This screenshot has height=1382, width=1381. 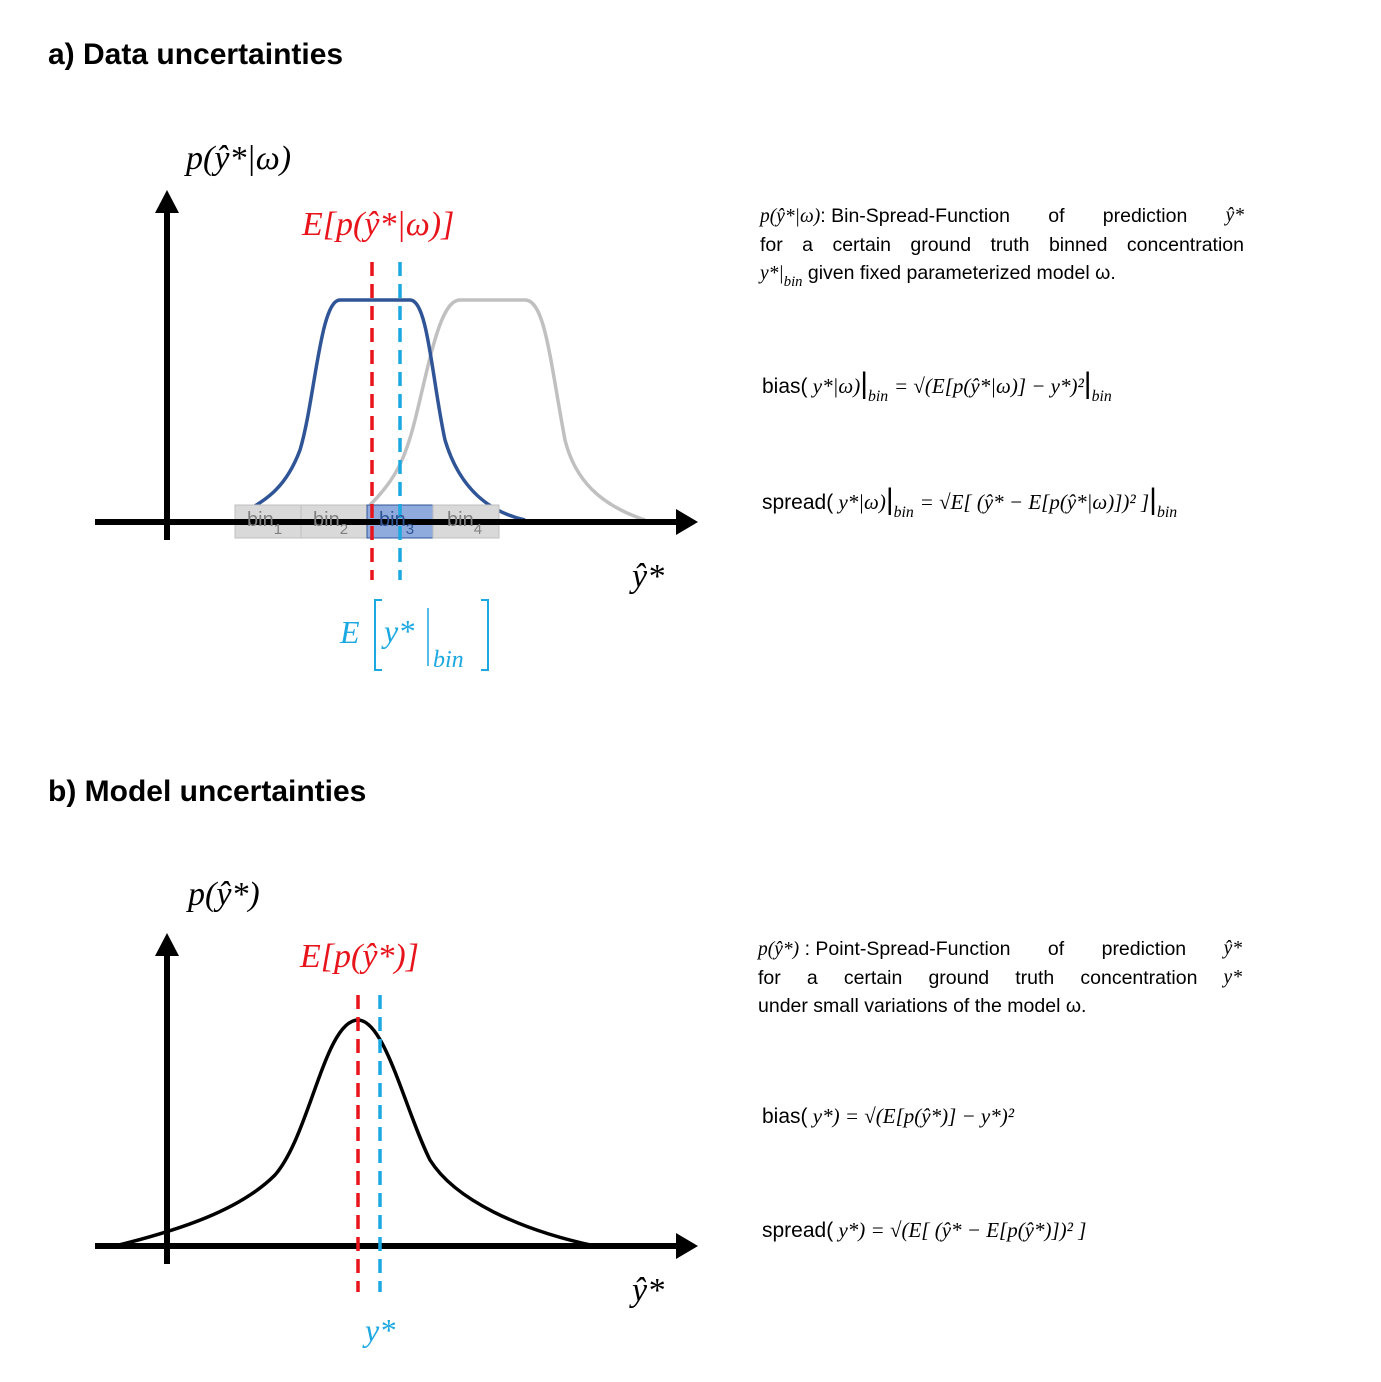 I want to click on panel-b-spread-equation: spread( y*) = √(E[ (ŷ* − E[p(ŷ*)])² ], so click(x=924, y=1230).